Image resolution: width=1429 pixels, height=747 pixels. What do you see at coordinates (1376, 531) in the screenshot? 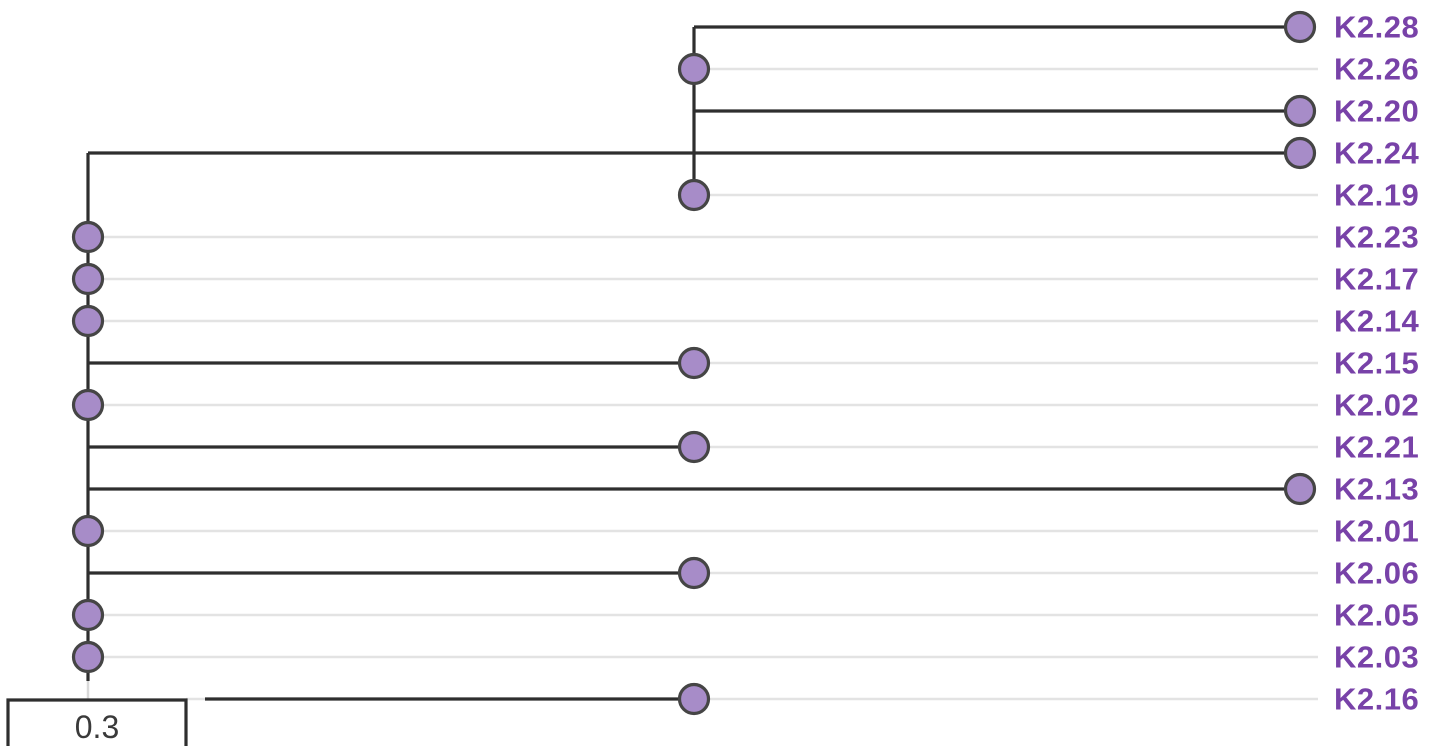
I see `leaf-label-k2-01: K2.01` at bounding box center [1376, 531].